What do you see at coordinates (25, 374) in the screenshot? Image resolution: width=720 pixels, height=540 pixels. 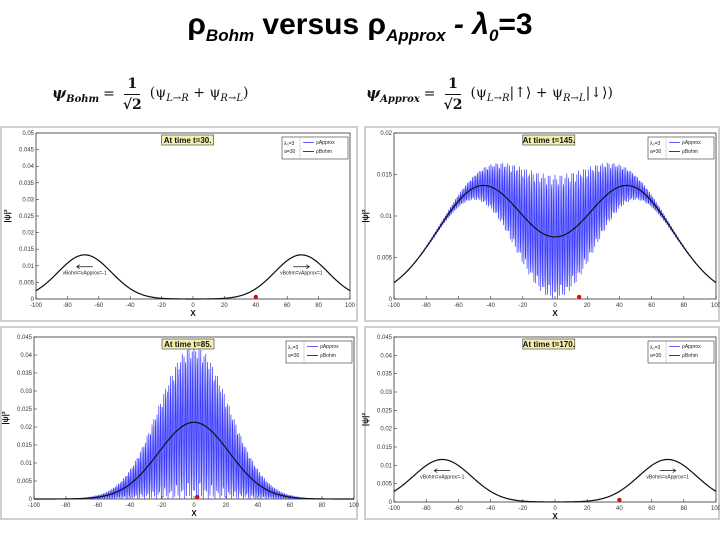 I see `y-tick-label: 0.035` at bounding box center [25, 374].